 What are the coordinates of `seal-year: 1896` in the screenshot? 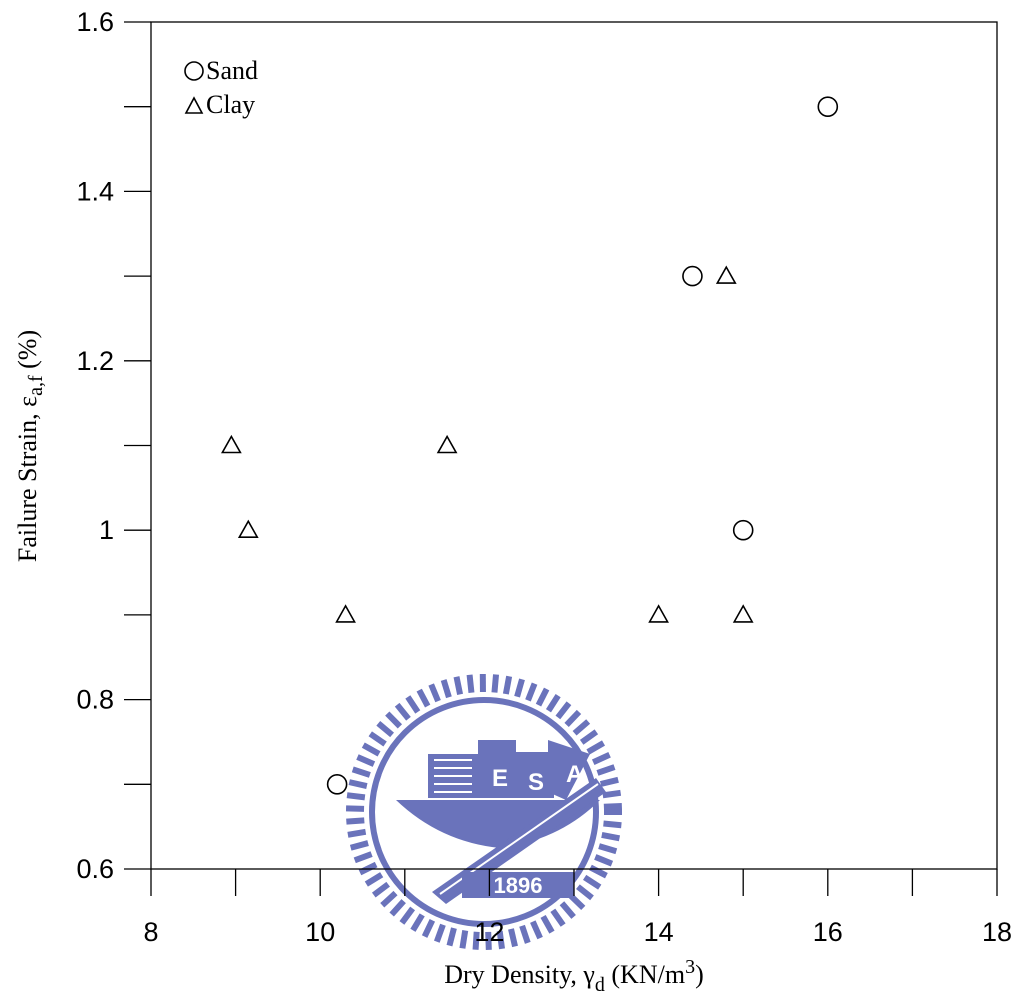 It's located at (518, 885).